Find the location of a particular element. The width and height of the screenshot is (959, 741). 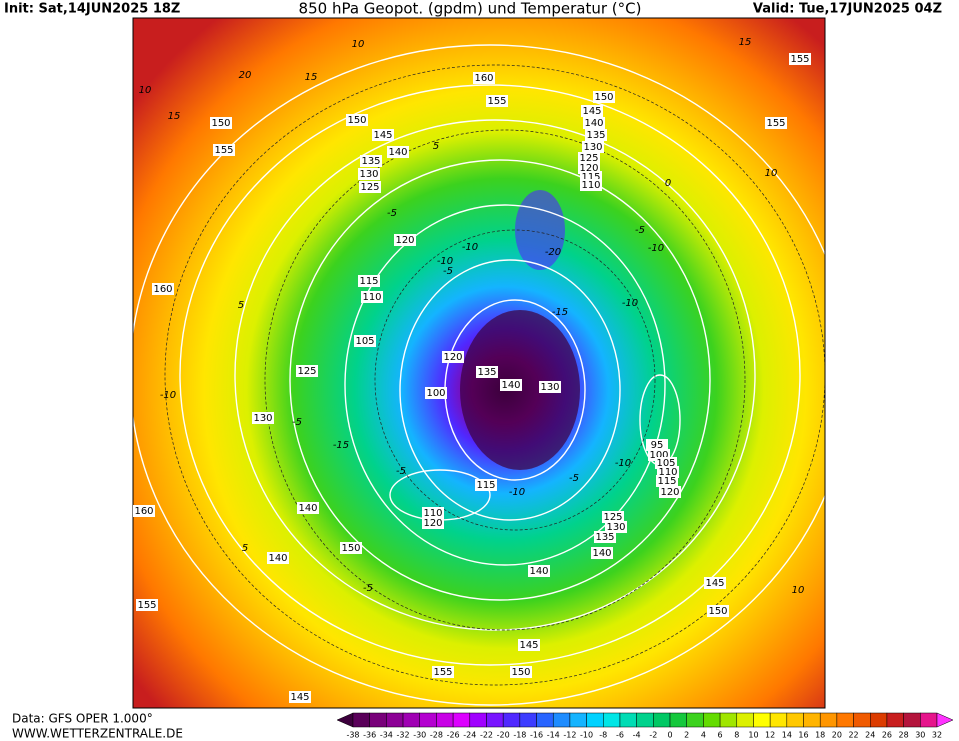

contour-label: 110 is located at coordinates (432, 513).